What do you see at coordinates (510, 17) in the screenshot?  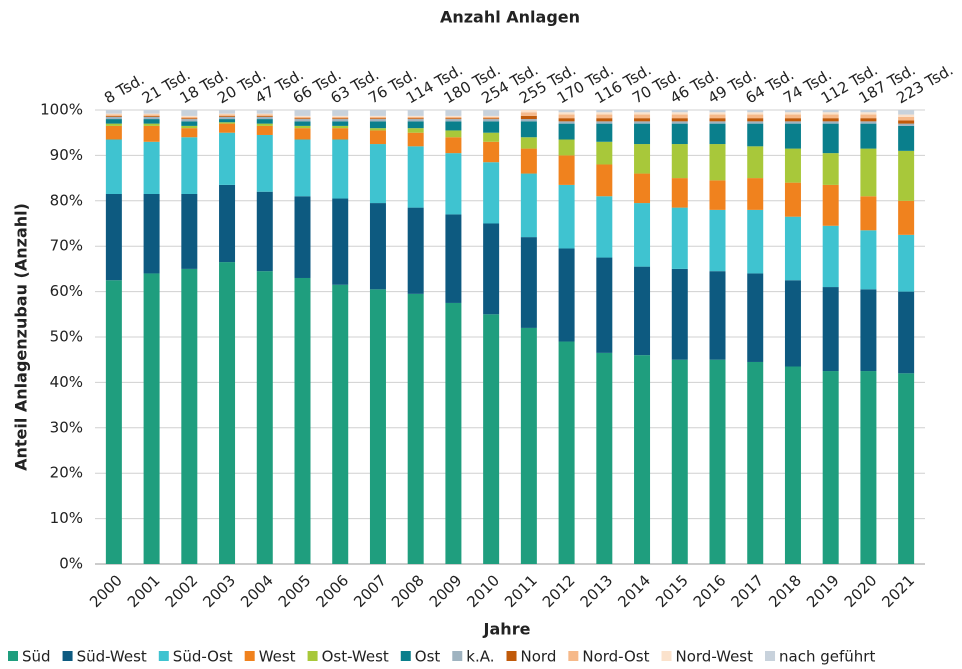 I see `chart-title: Anzahl Anlagen` at bounding box center [510, 17].